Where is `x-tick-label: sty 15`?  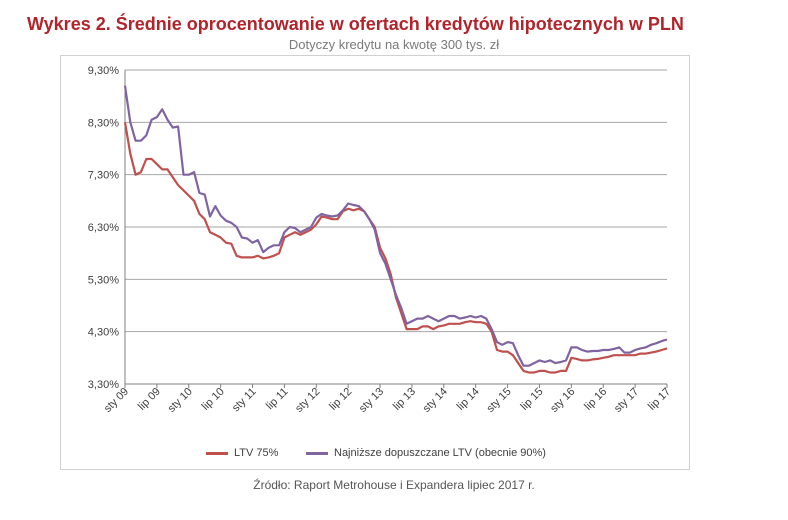 x-tick-label: sty 15 is located at coordinates (498, 400).